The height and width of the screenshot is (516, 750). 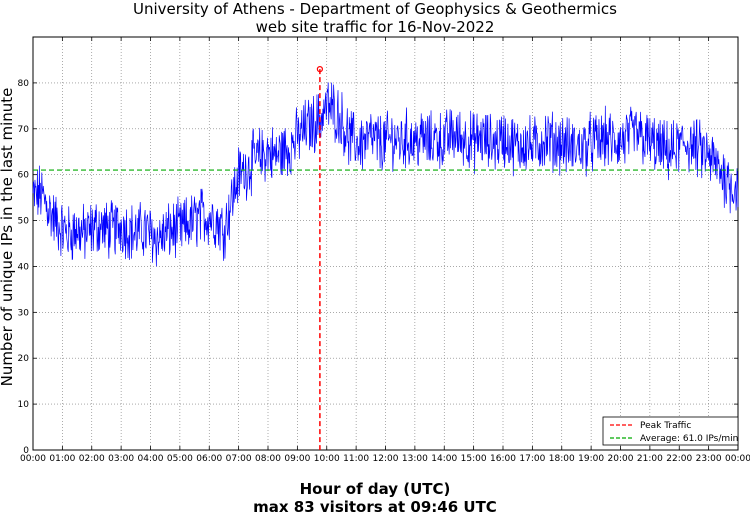 What do you see at coordinates (562, 459) in the screenshot?
I see `x-tick-label: 18:00` at bounding box center [562, 459].